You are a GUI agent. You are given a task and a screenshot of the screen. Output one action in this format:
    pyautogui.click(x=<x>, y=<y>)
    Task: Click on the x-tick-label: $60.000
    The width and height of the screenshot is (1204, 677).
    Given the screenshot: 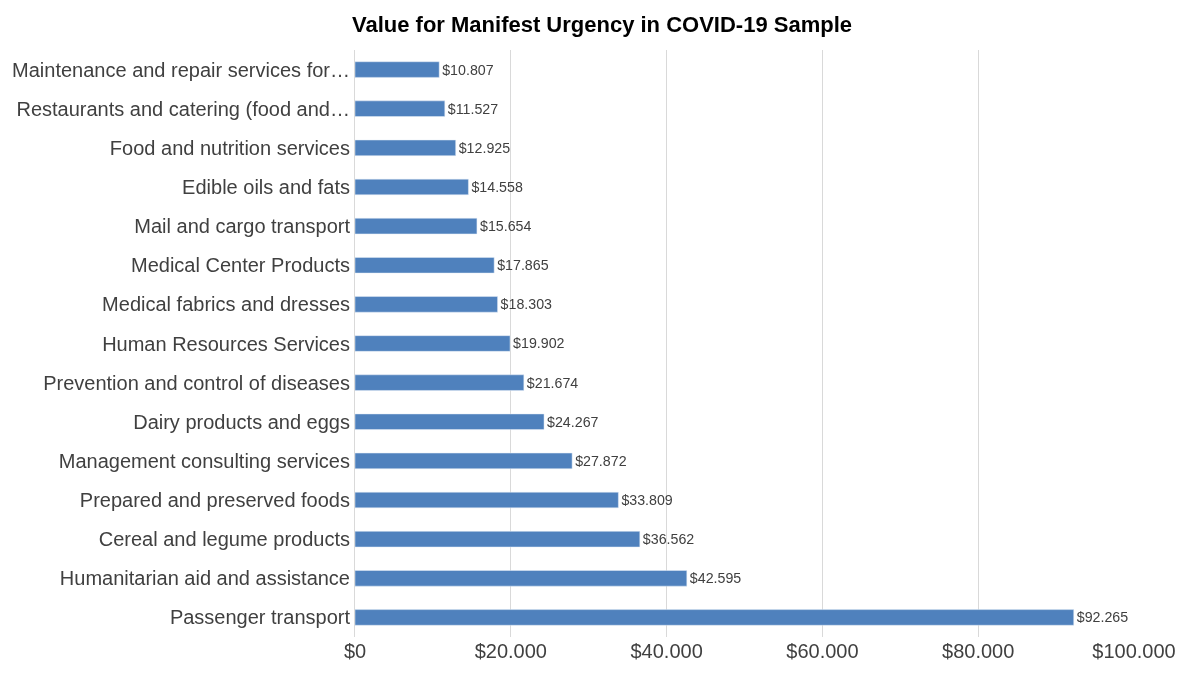 What is the action you would take?
    pyautogui.click(x=822, y=651)
    